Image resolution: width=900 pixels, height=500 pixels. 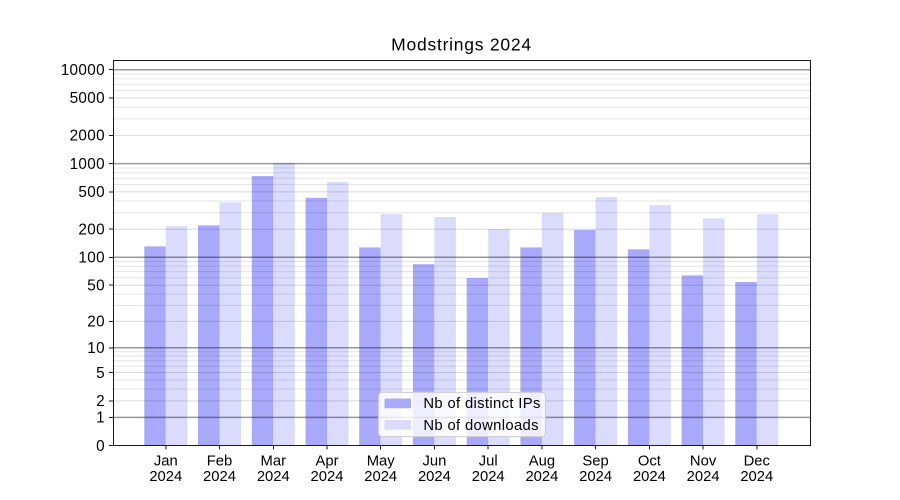 What do you see at coordinates (703, 461) in the screenshot?
I see `svg-text: Nov` at bounding box center [703, 461].